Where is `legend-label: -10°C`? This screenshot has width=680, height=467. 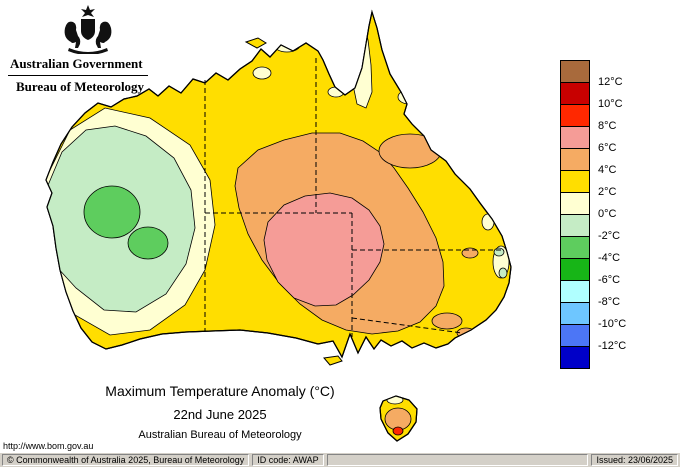 legend-label: -10°C is located at coordinates (612, 324).